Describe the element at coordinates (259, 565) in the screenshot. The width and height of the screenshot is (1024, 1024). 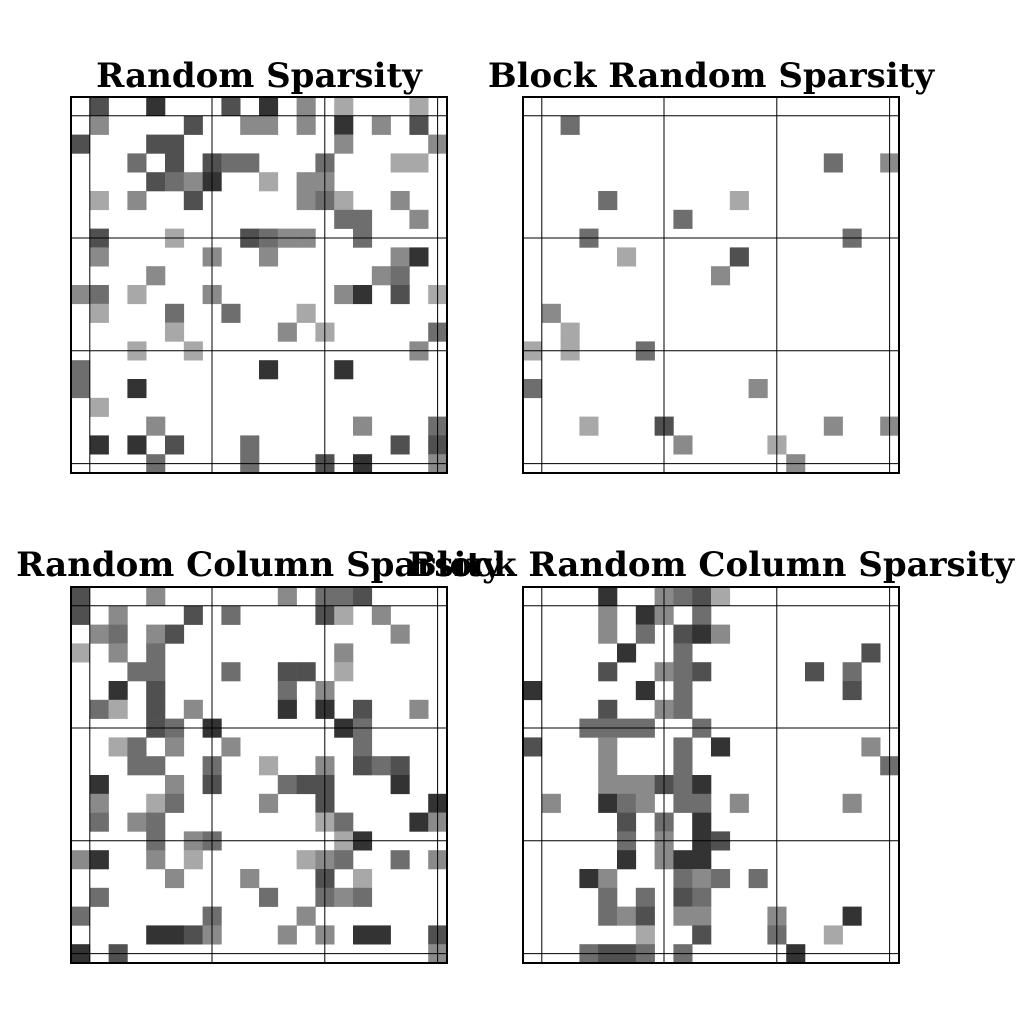
I see `panel-title: Random Column Sparsity` at that location.